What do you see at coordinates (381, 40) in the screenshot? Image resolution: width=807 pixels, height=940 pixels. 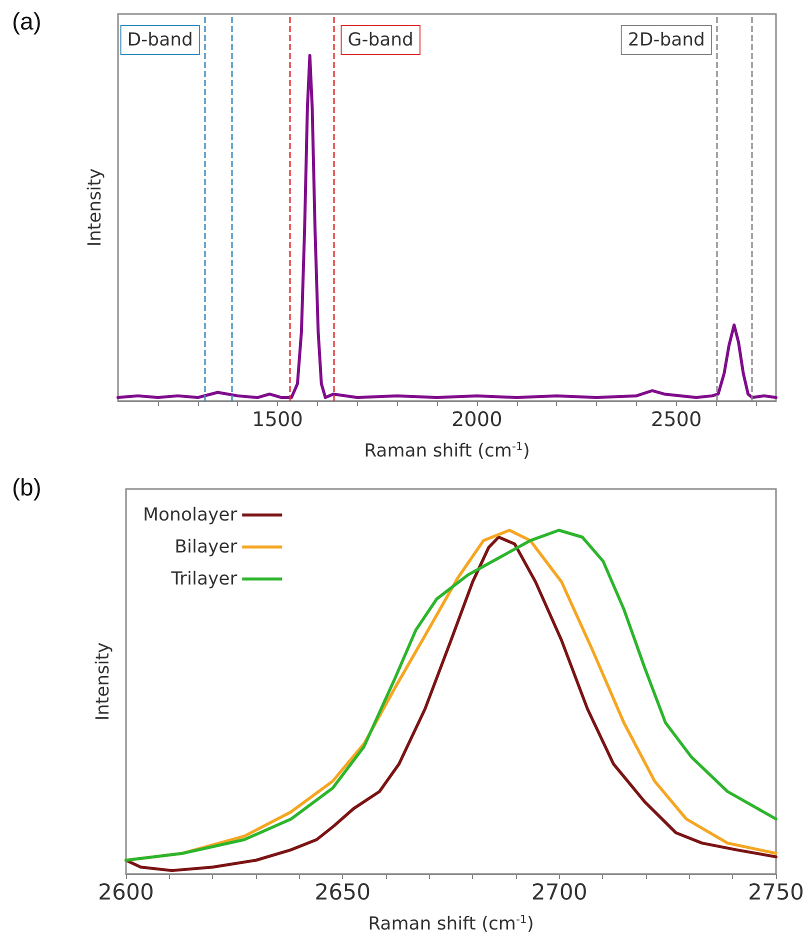 I see `ref-line-label: G-band` at bounding box center [381, 40].